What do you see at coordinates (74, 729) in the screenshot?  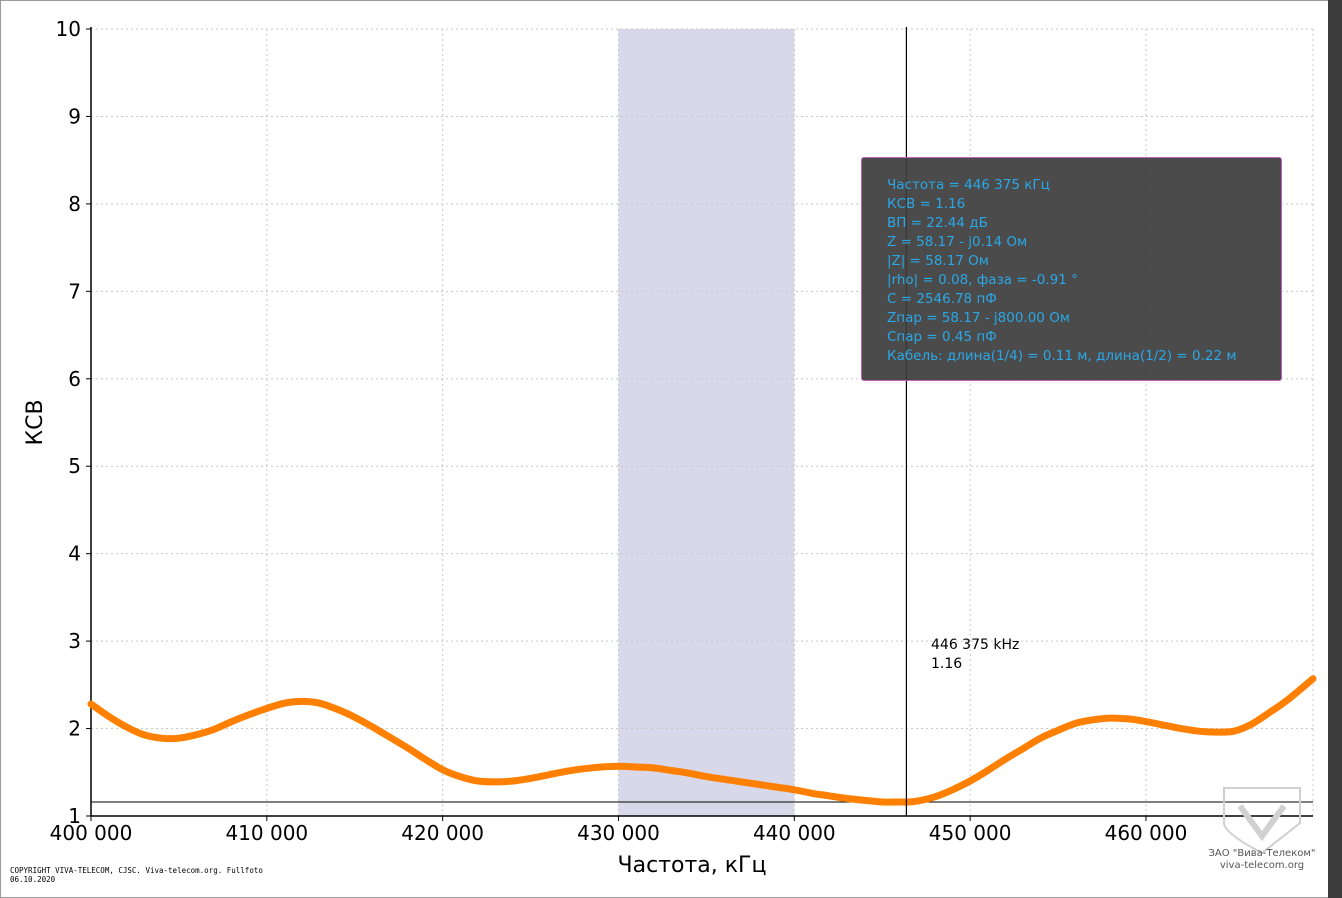 I see `y-tick-label-1: 2` at bounding box center [74, 729].